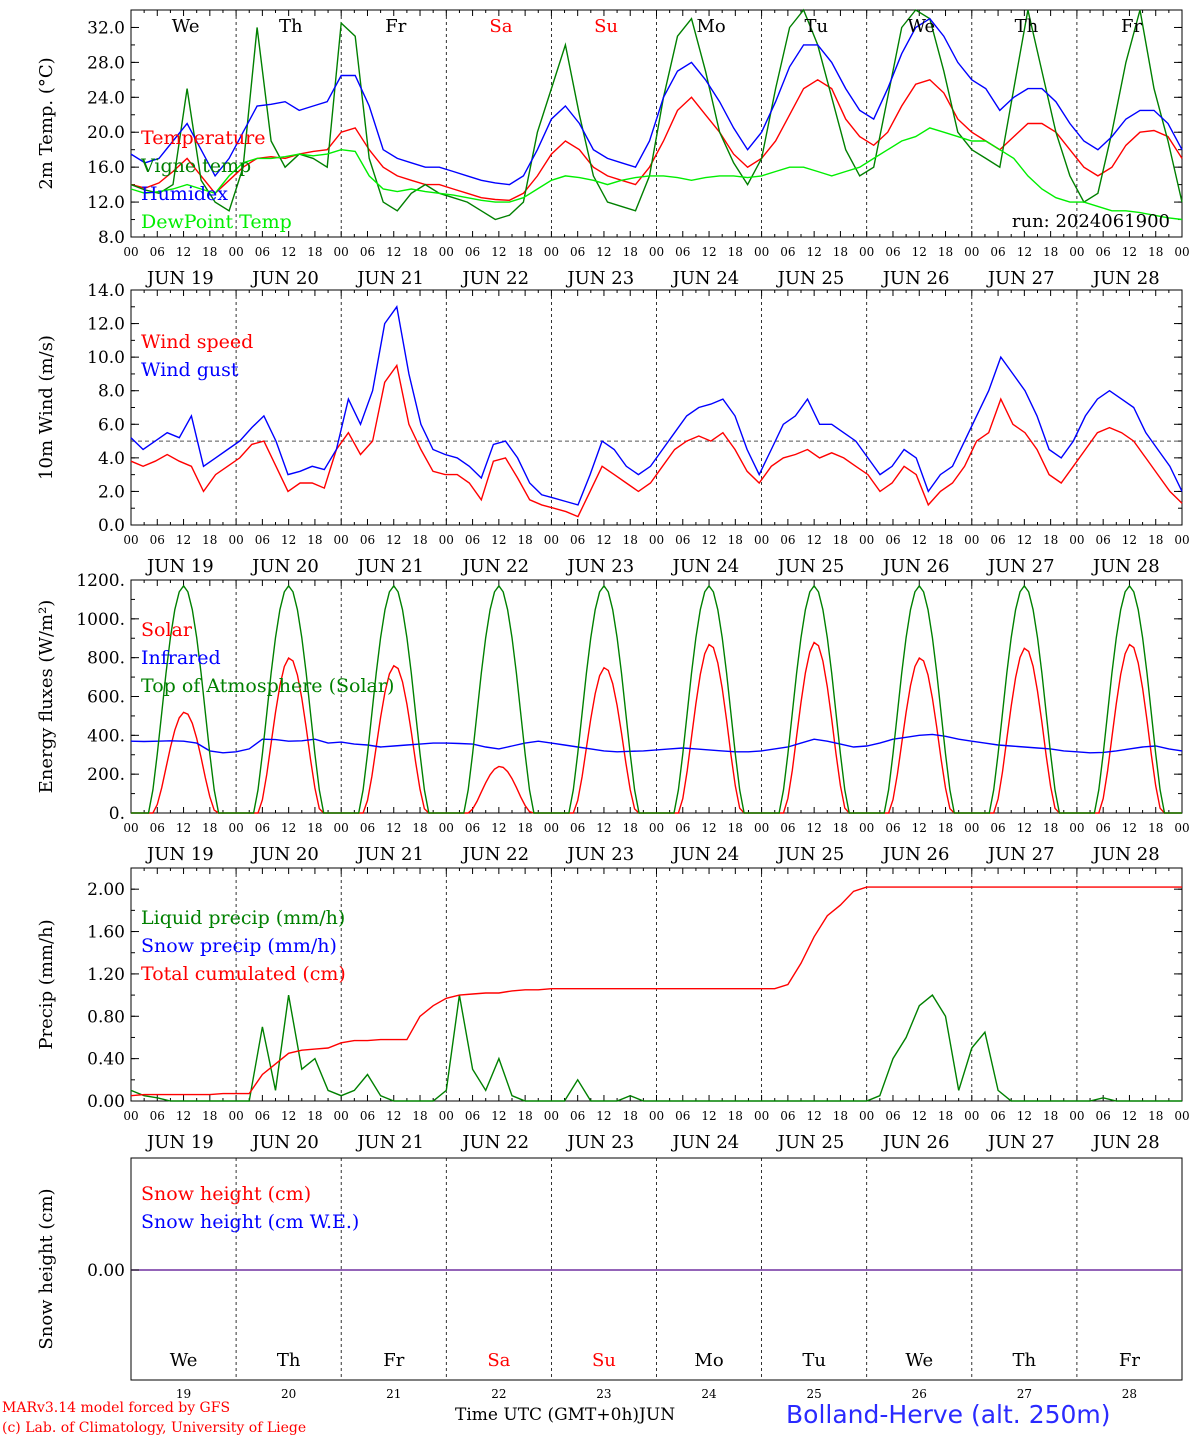 The height and width of the screenshot is (1440, 1194). What do you see at coordinates (117, 814) in the screenshot?
I see `y-tick-label: 0.` at bounding box center [117, 814].